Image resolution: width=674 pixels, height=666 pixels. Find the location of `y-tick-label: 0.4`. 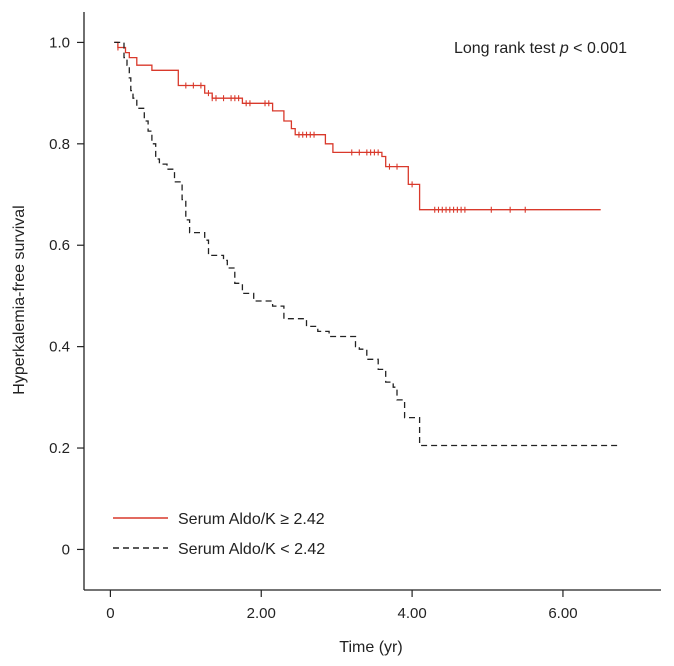

y-tick-label: 0.4 is located at coordinates (59, 347).